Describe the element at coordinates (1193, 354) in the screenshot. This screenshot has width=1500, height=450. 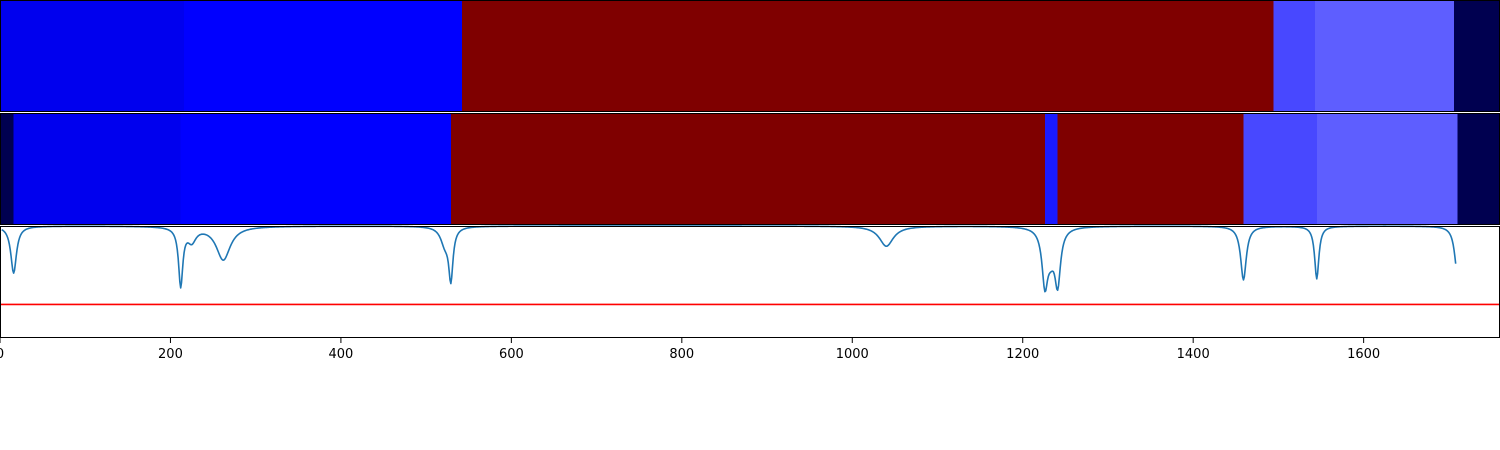
I see `x-tick-label-1400: 1400` at that location.